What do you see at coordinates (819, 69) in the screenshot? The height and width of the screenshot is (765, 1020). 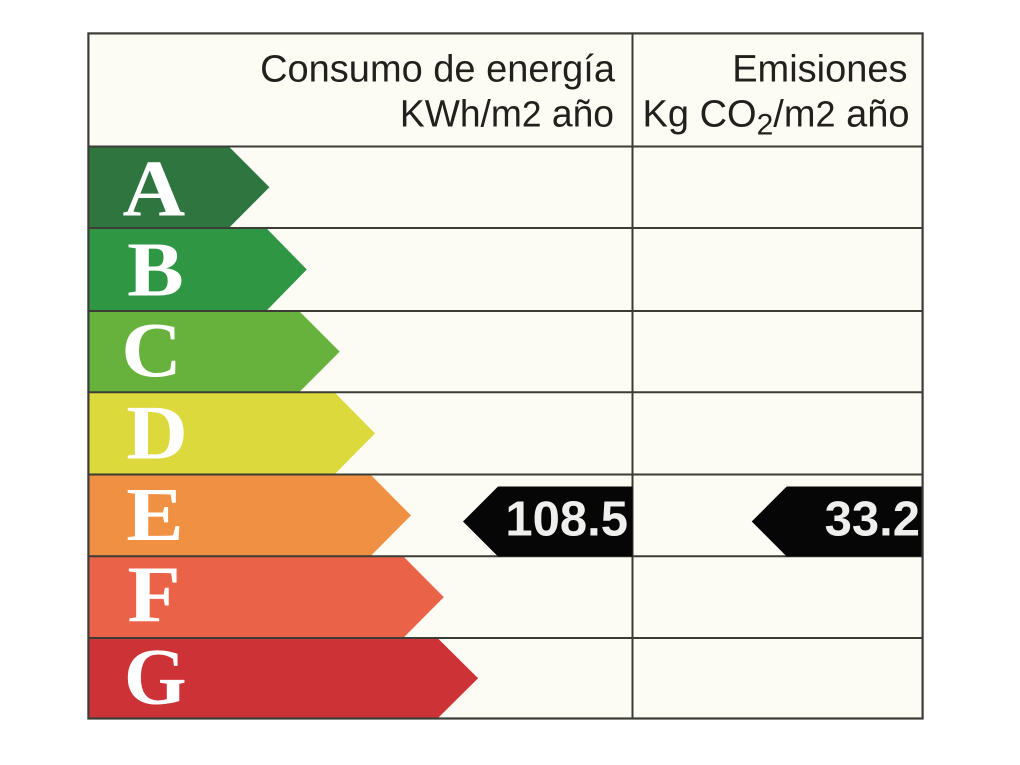 I see `svg-text: Emisiones` at bounding box center [819, 69].